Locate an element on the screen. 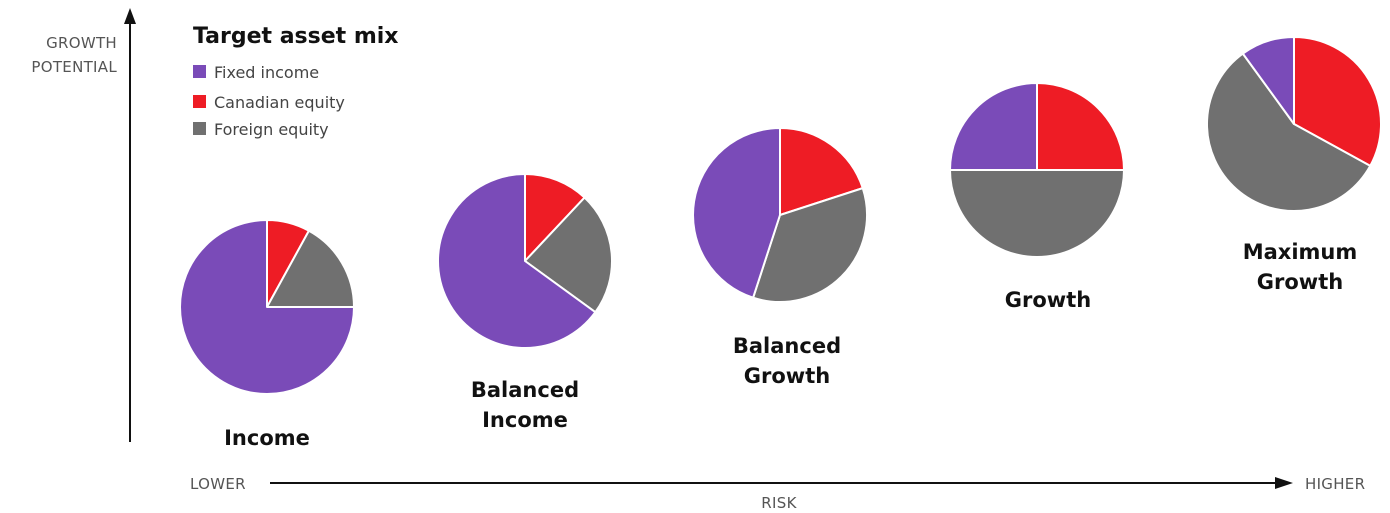 The image size is (1390, 513). legend-item-foreign-equity: Foreign equity is located at coordinates (261, 129).